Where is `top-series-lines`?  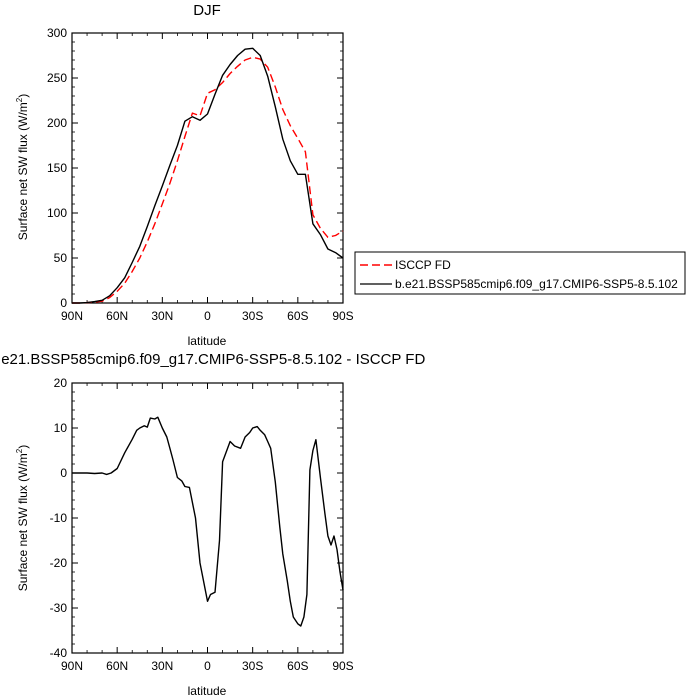 top-series-lines is located at coordinates (208, 175).